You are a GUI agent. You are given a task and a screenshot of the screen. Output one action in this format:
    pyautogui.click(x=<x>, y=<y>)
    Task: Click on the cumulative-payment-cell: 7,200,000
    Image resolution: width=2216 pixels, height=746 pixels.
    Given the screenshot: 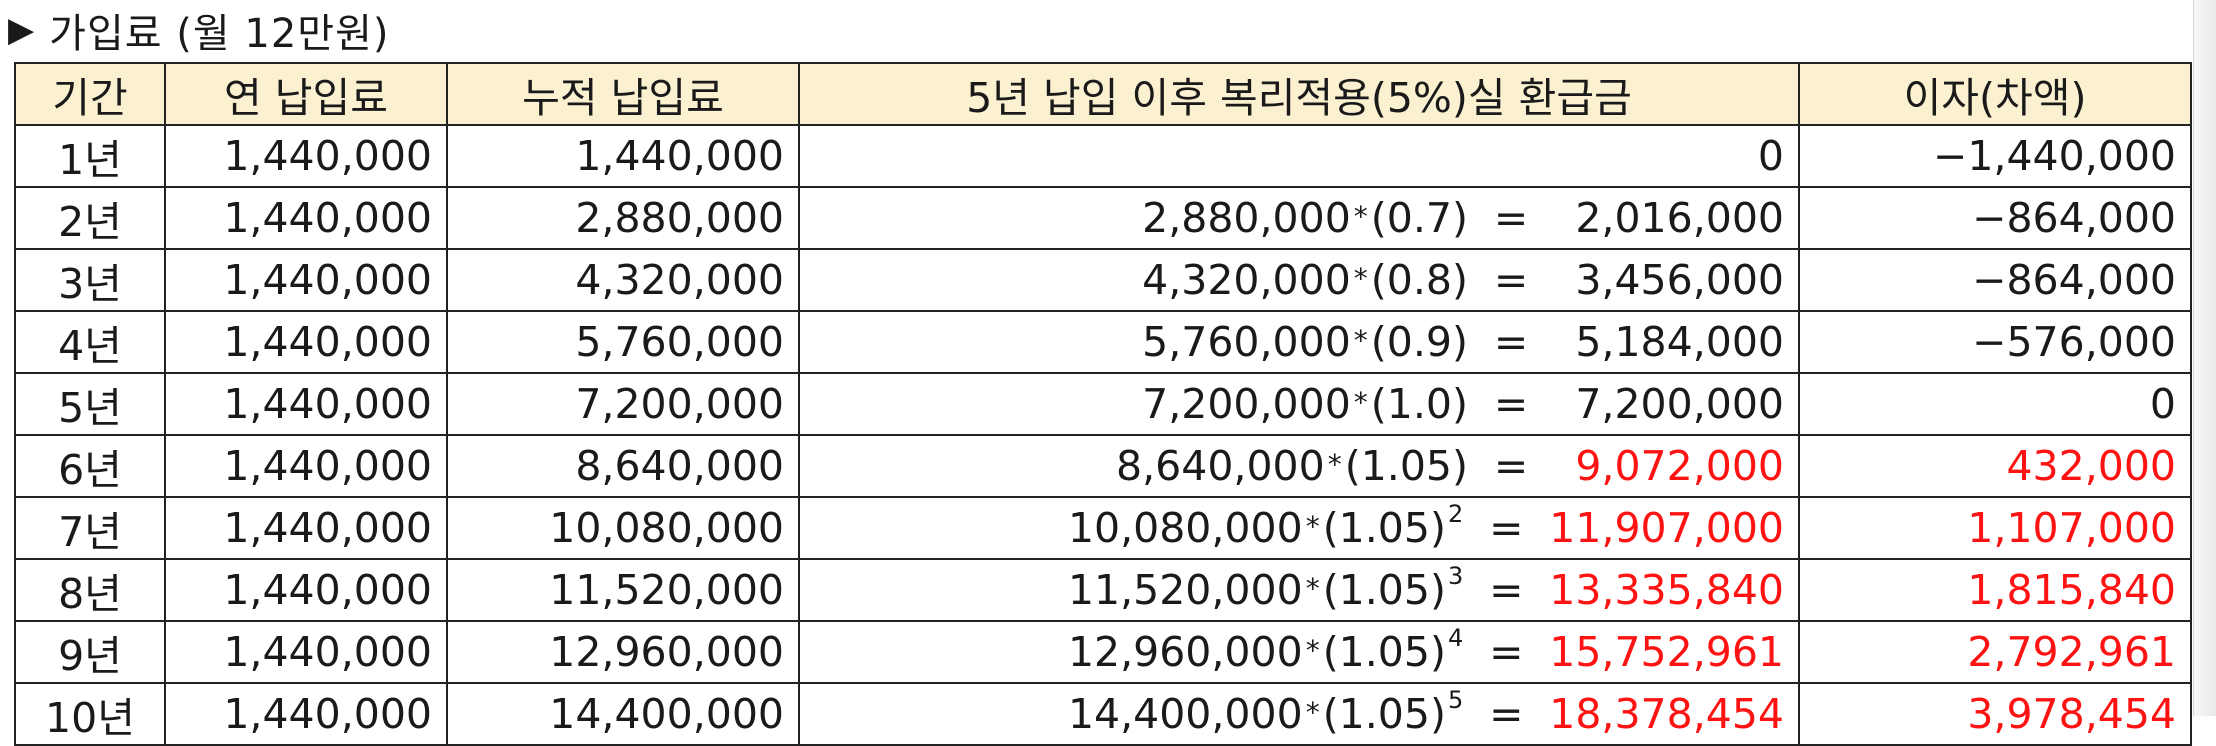 What is the action you would take?
    pyautogui.click(x=623, y=404)
    